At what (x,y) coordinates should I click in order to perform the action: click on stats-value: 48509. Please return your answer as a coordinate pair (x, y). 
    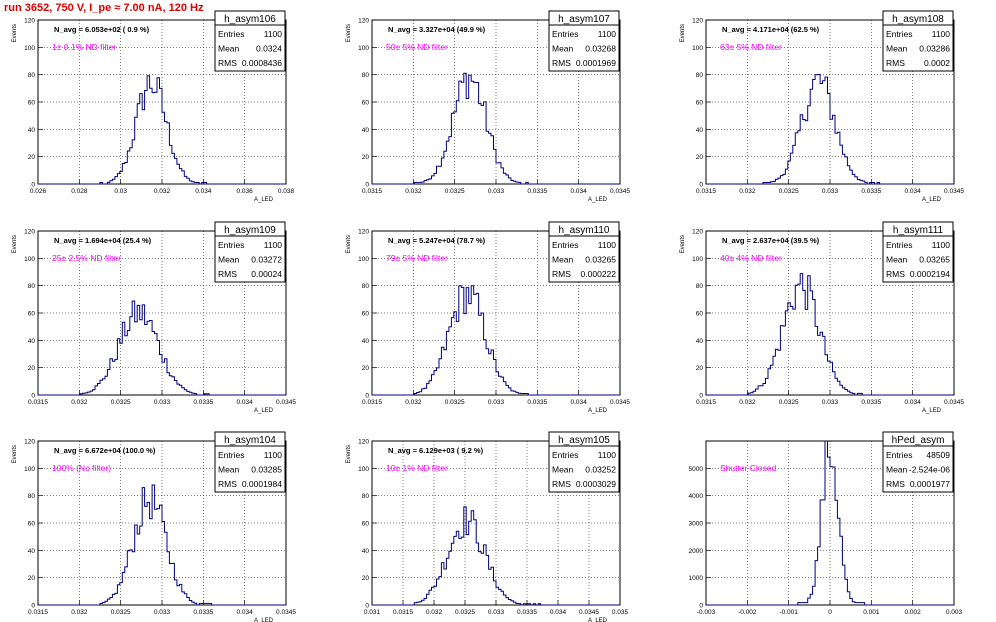
    Looking at the image, I should click on (938, 455).